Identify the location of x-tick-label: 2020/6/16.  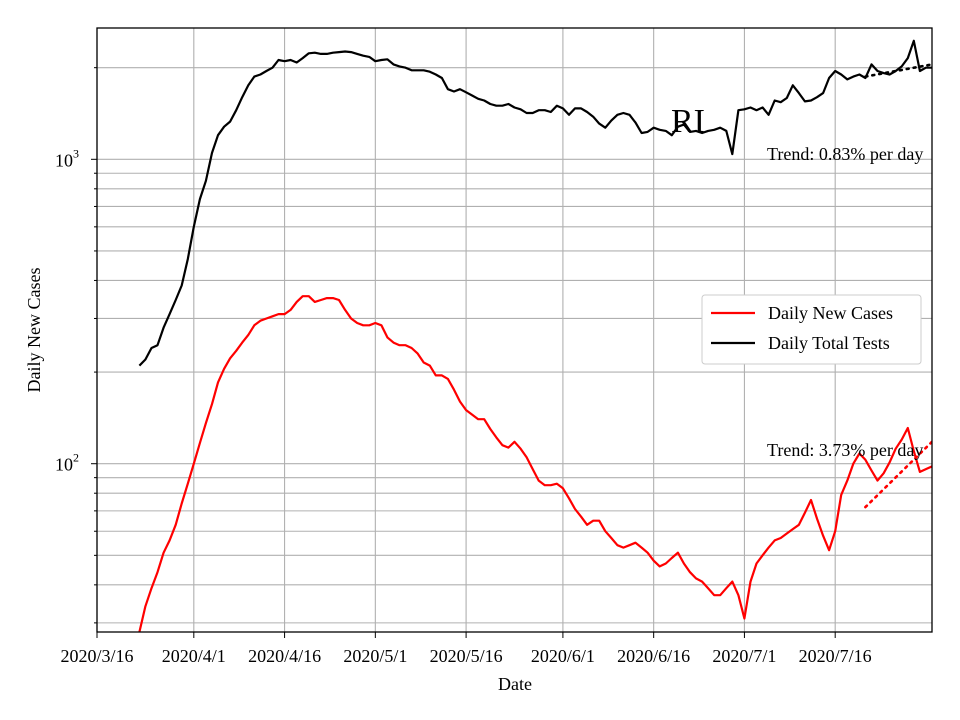
(653, 656).